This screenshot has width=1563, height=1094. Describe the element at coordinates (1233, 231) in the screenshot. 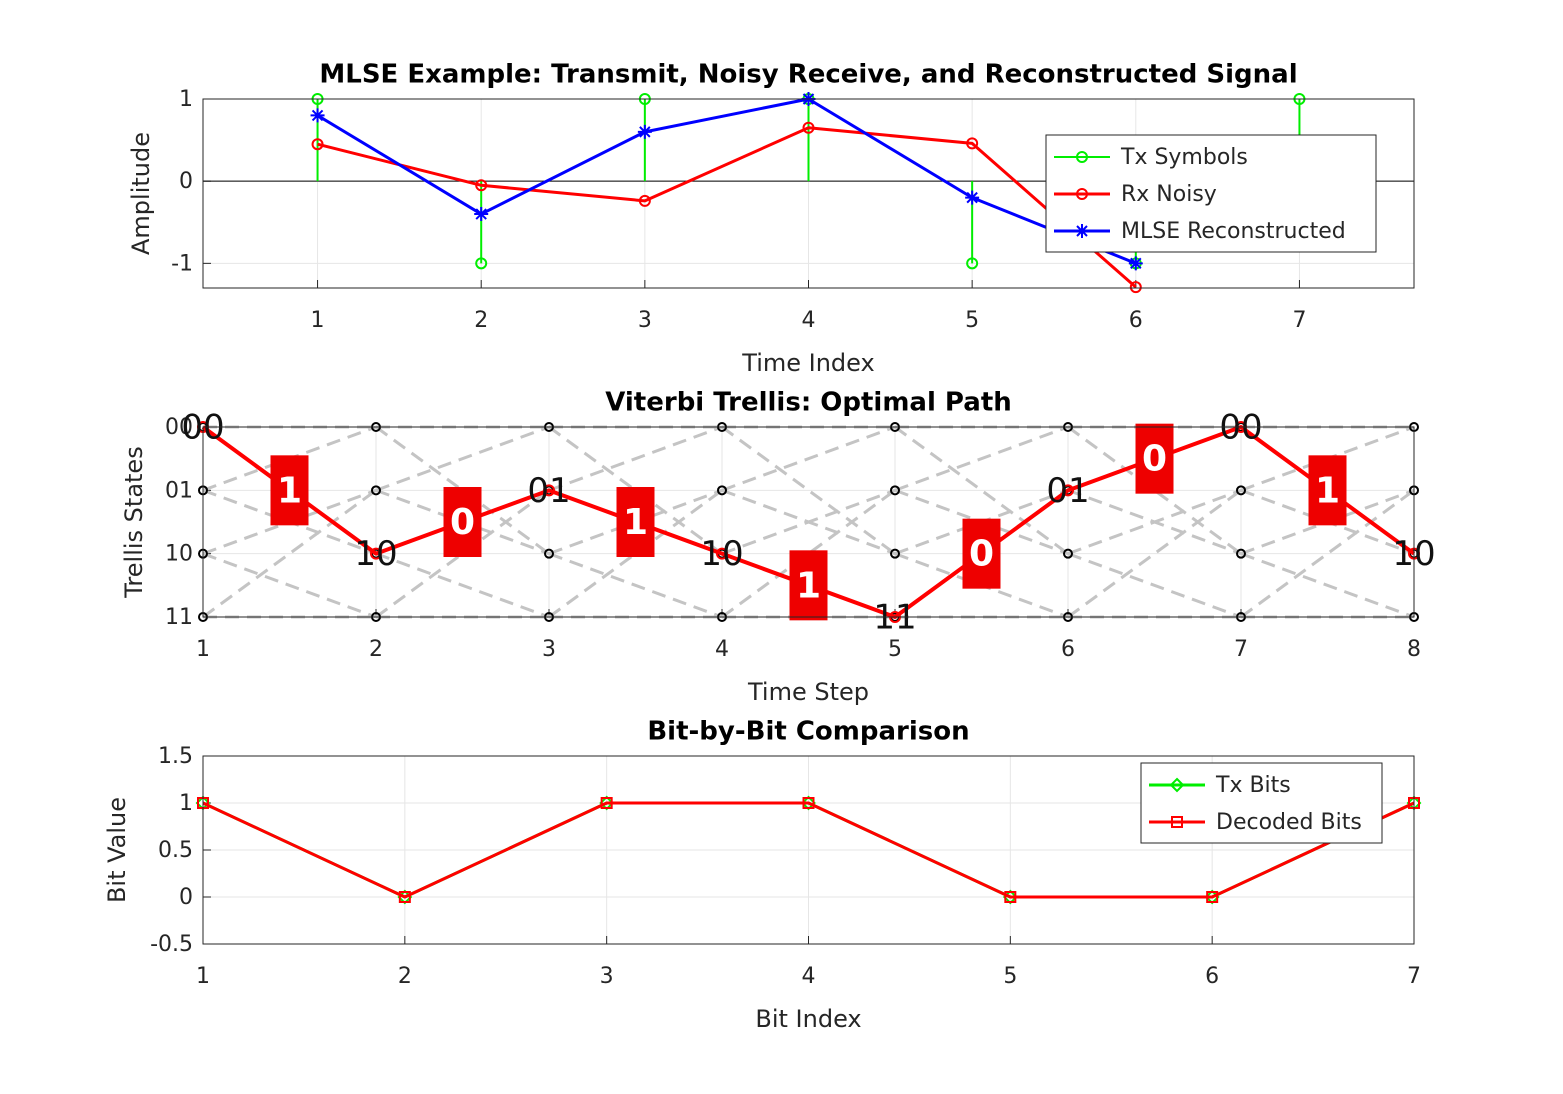

I see `legend-label: MLSE Reconstructed` at that location.